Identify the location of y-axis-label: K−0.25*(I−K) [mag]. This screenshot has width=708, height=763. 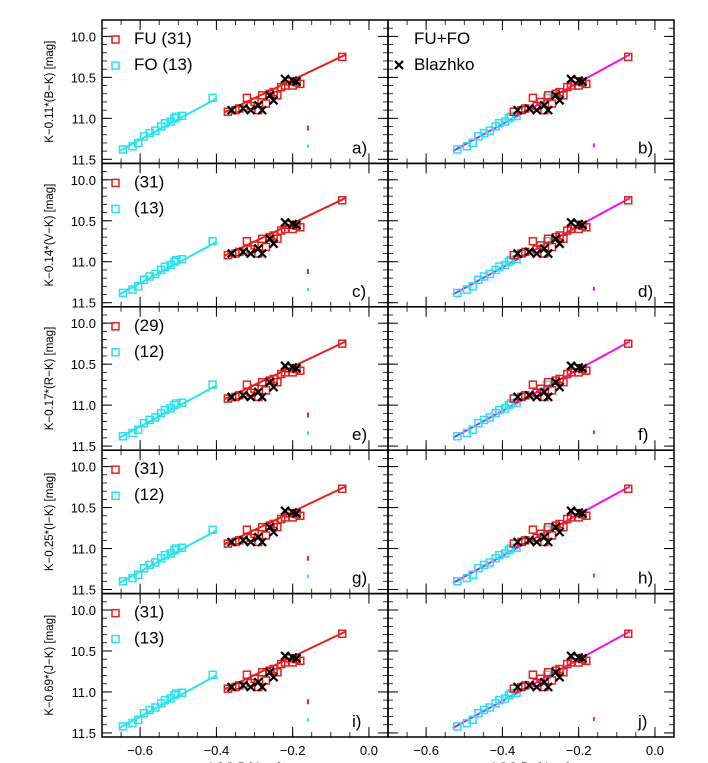
(50, 522).